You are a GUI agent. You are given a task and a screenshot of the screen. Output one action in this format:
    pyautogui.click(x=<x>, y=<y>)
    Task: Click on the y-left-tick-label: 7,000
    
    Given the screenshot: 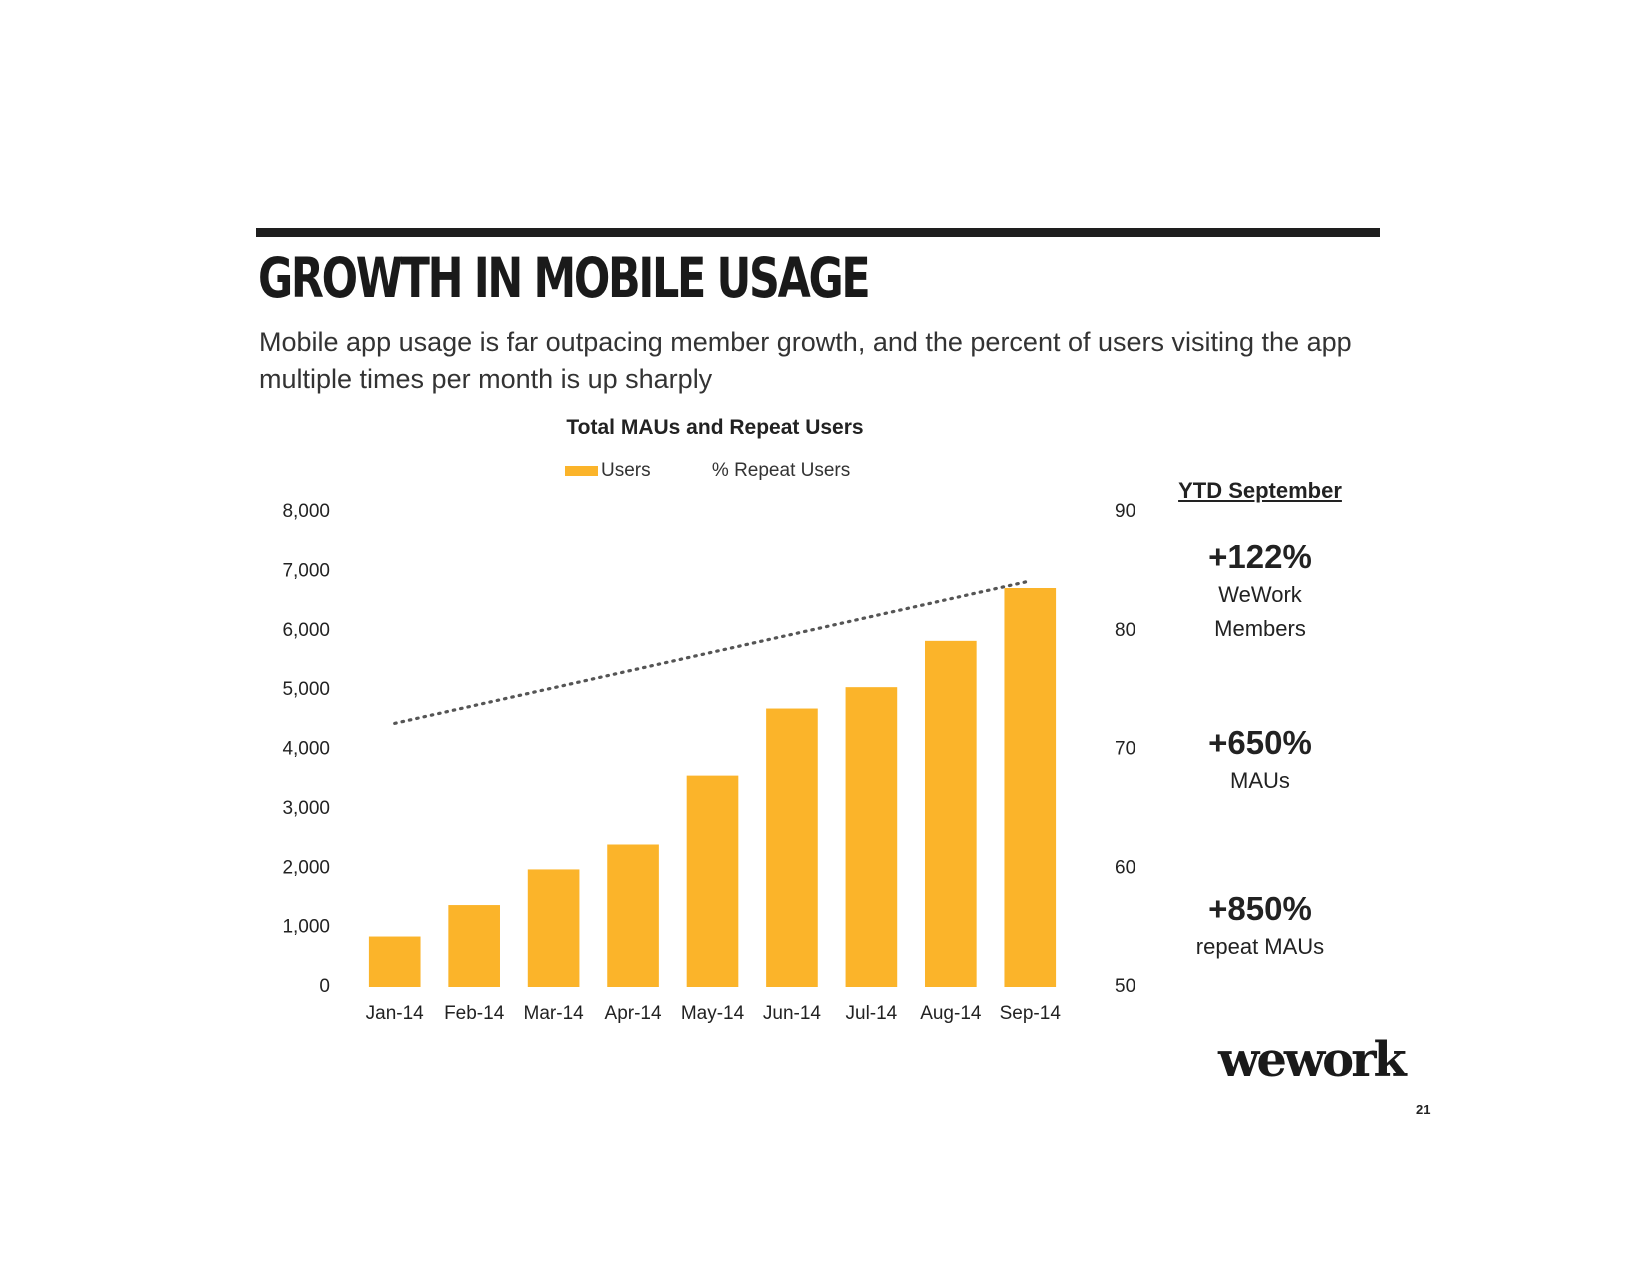 What is the action you would take?
    pyautogui.click(x=306, y=570)
    